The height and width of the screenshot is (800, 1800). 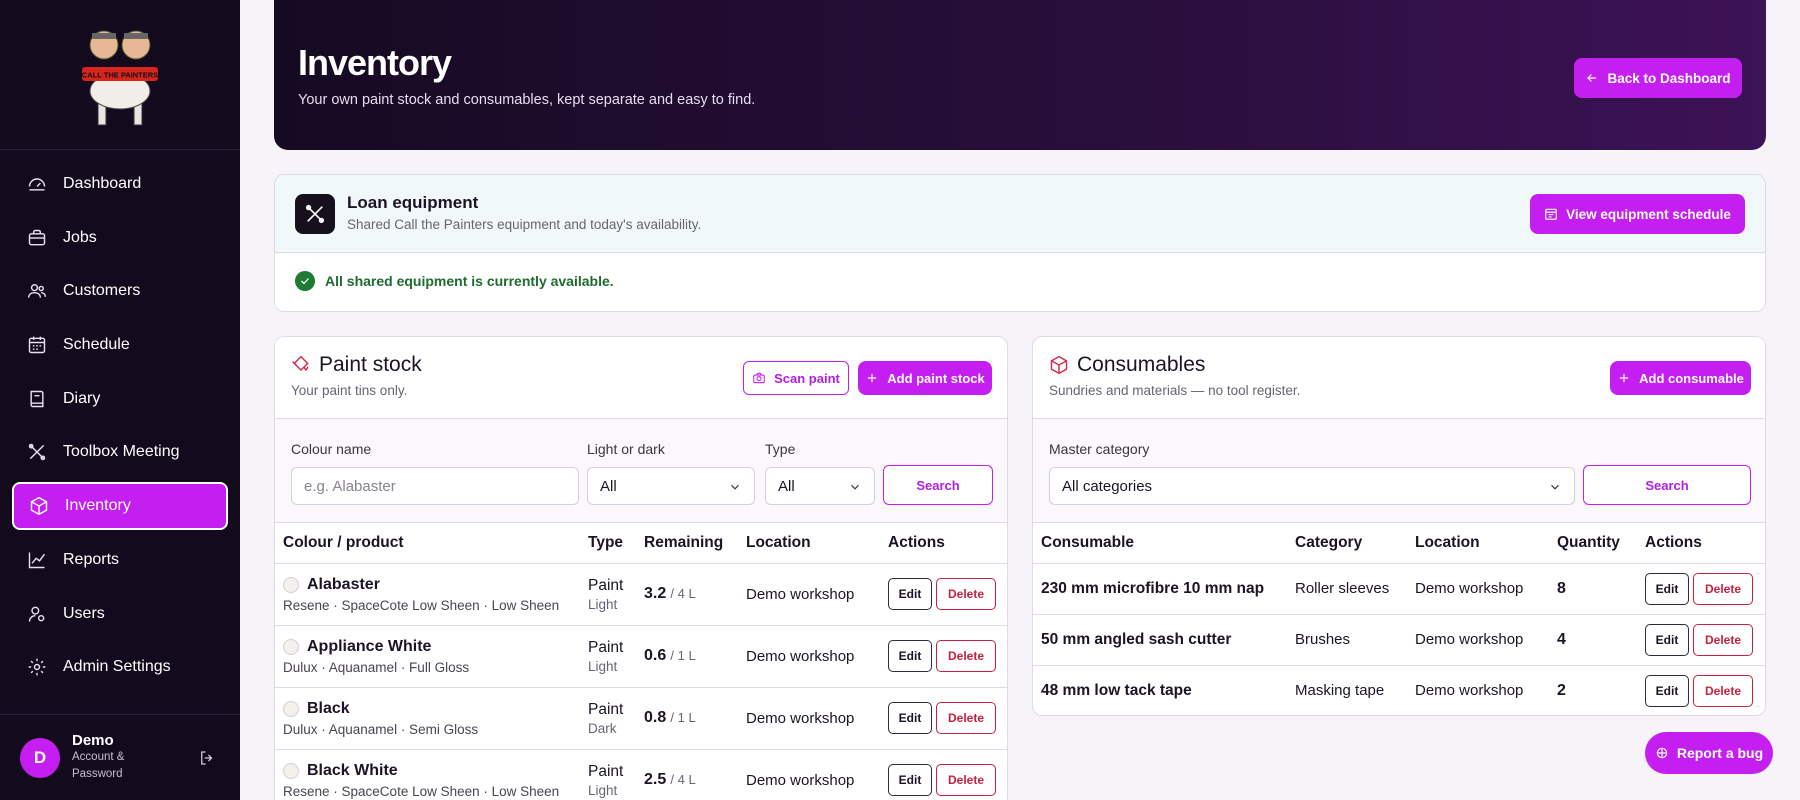 What do you see at coordinates (759, 378) in the screenshot?
I see `camera-icon` at bounding box center [759, 378].